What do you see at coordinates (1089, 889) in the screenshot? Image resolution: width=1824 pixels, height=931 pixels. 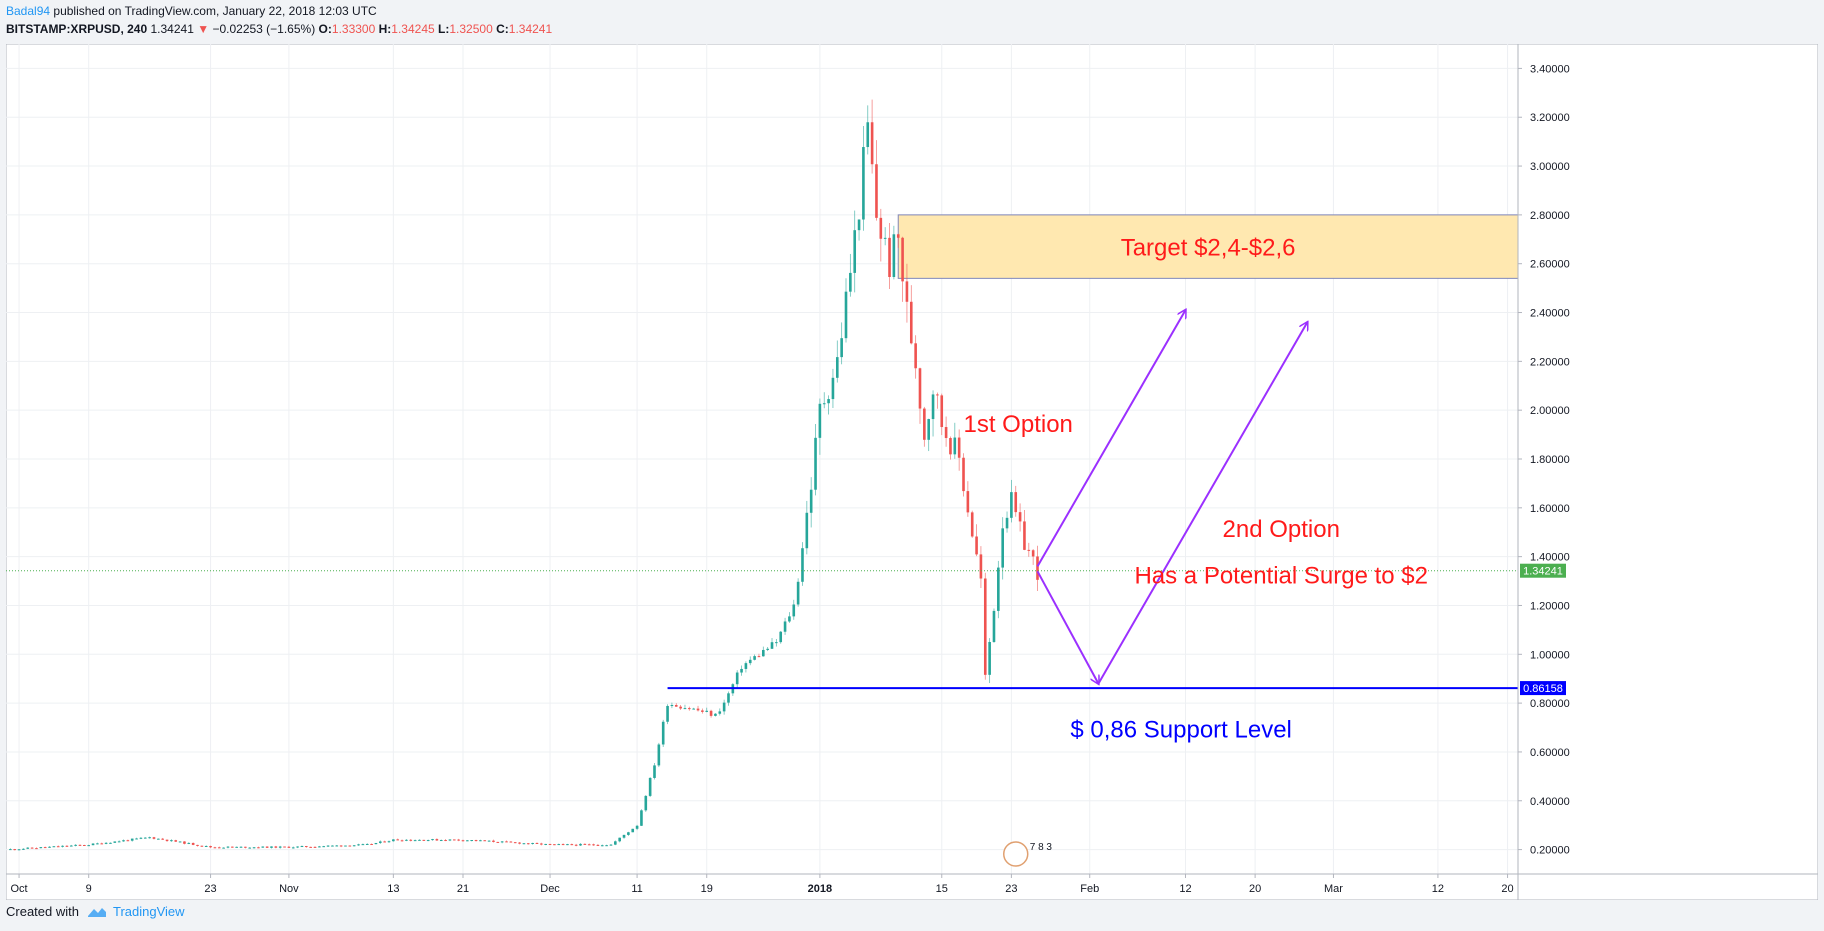 I see `x-tick-label: Feb` at bounding box center [1089, 889].